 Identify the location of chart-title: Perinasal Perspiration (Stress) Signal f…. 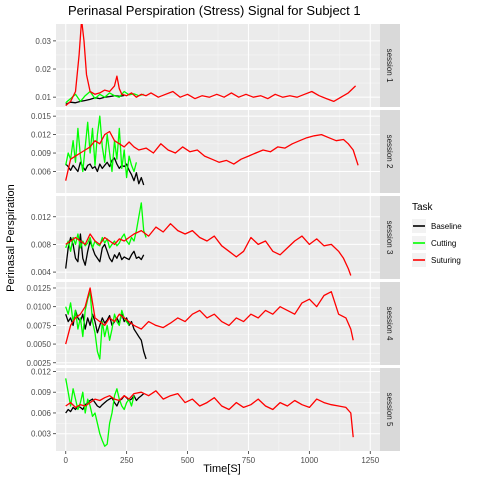
(214, 10).